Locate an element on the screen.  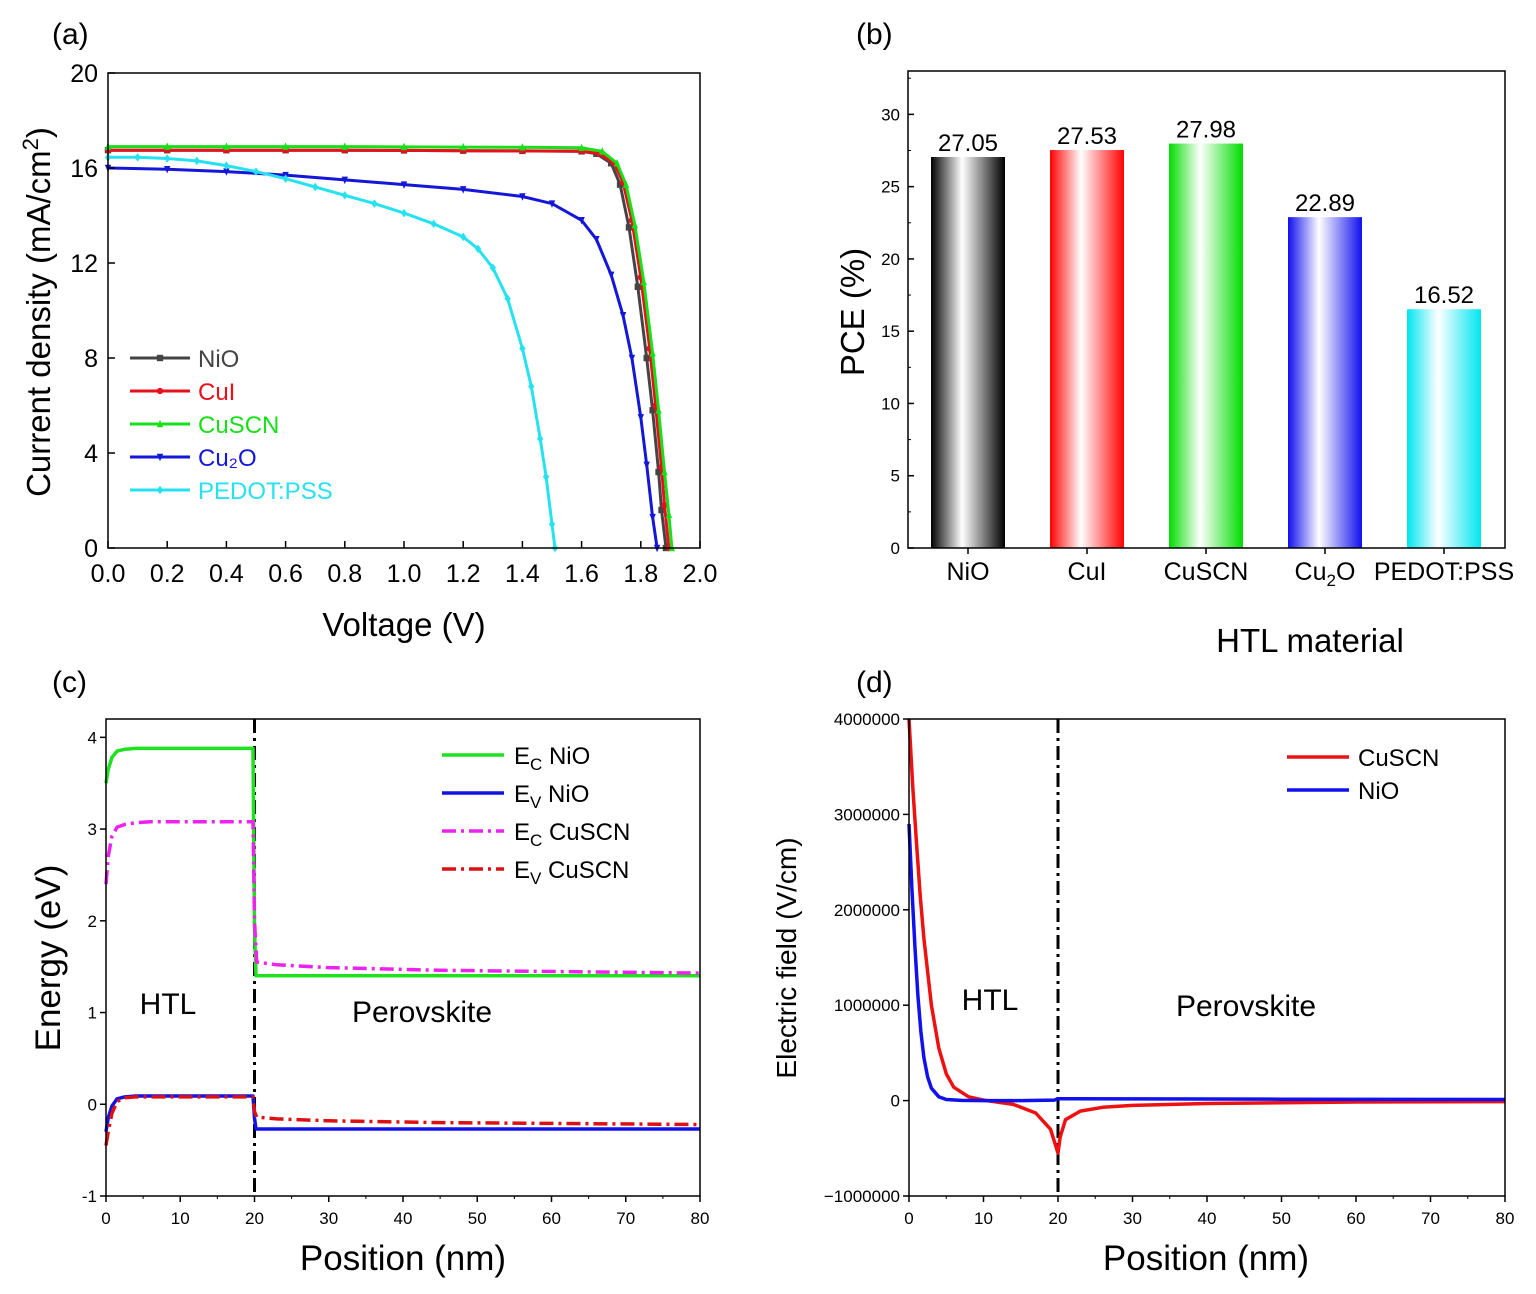
bar-cu-o is located at coordinates (1325, 383).